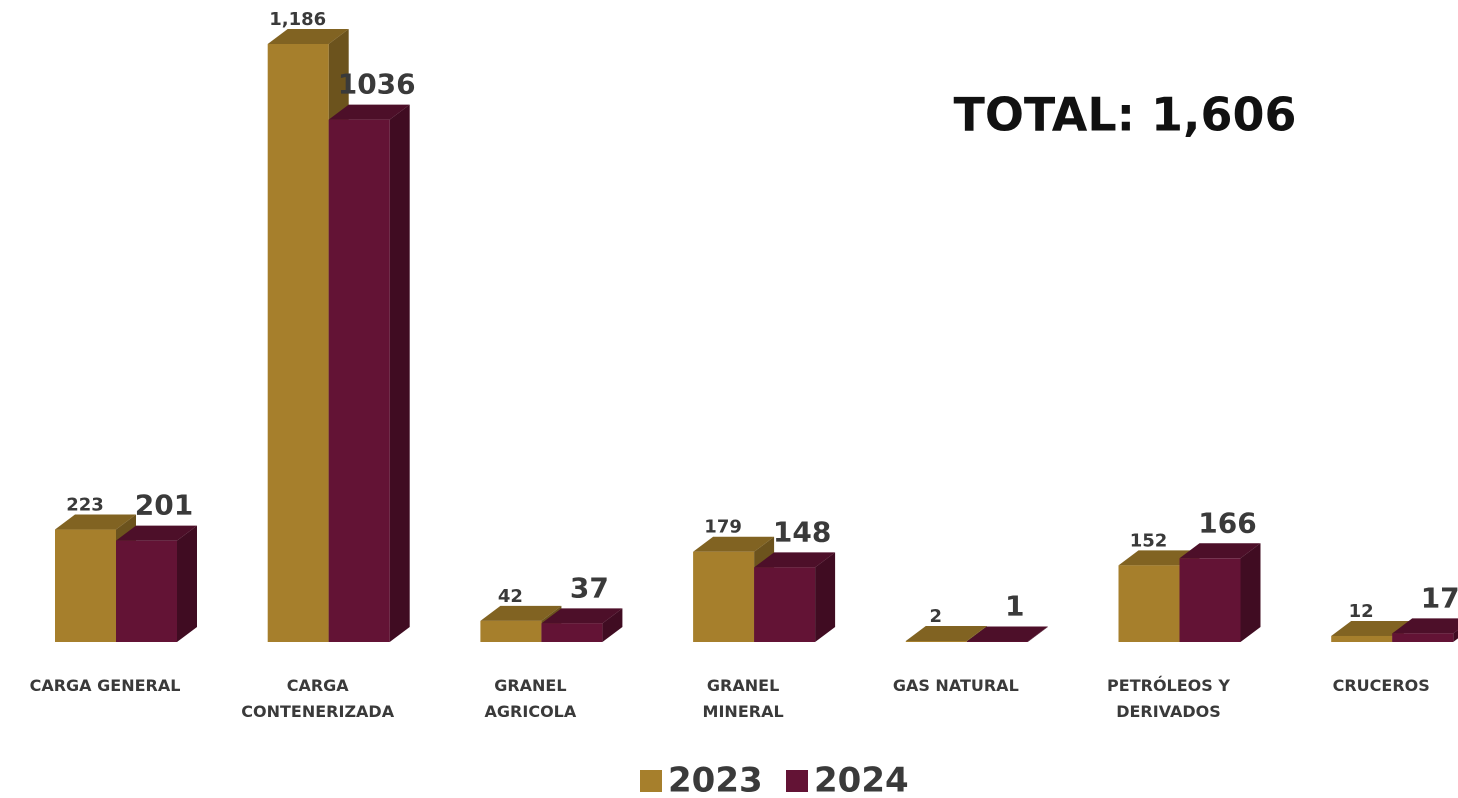 The height and width of the screenshot is (798, 1458). What do you see at coordinates (318, 698) in the screenshot?
I see `x-tick-label: CARGA CONTENERIZADA` at bounding box center [318, 698].